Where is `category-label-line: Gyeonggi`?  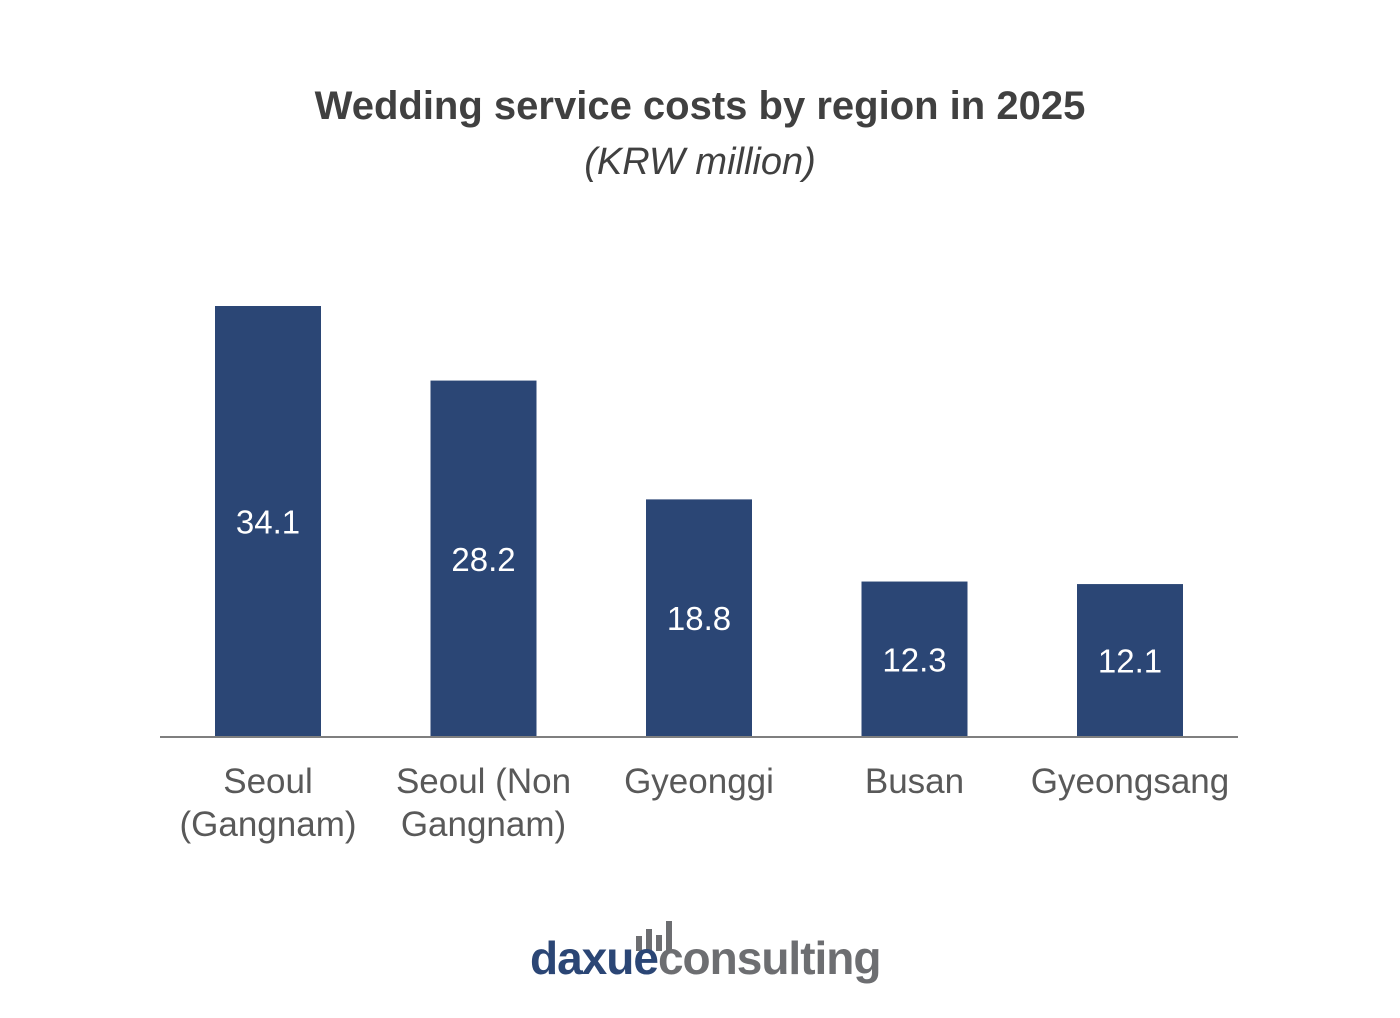
category-label-line: Gyeonggi is located at coordinates (699, 781).